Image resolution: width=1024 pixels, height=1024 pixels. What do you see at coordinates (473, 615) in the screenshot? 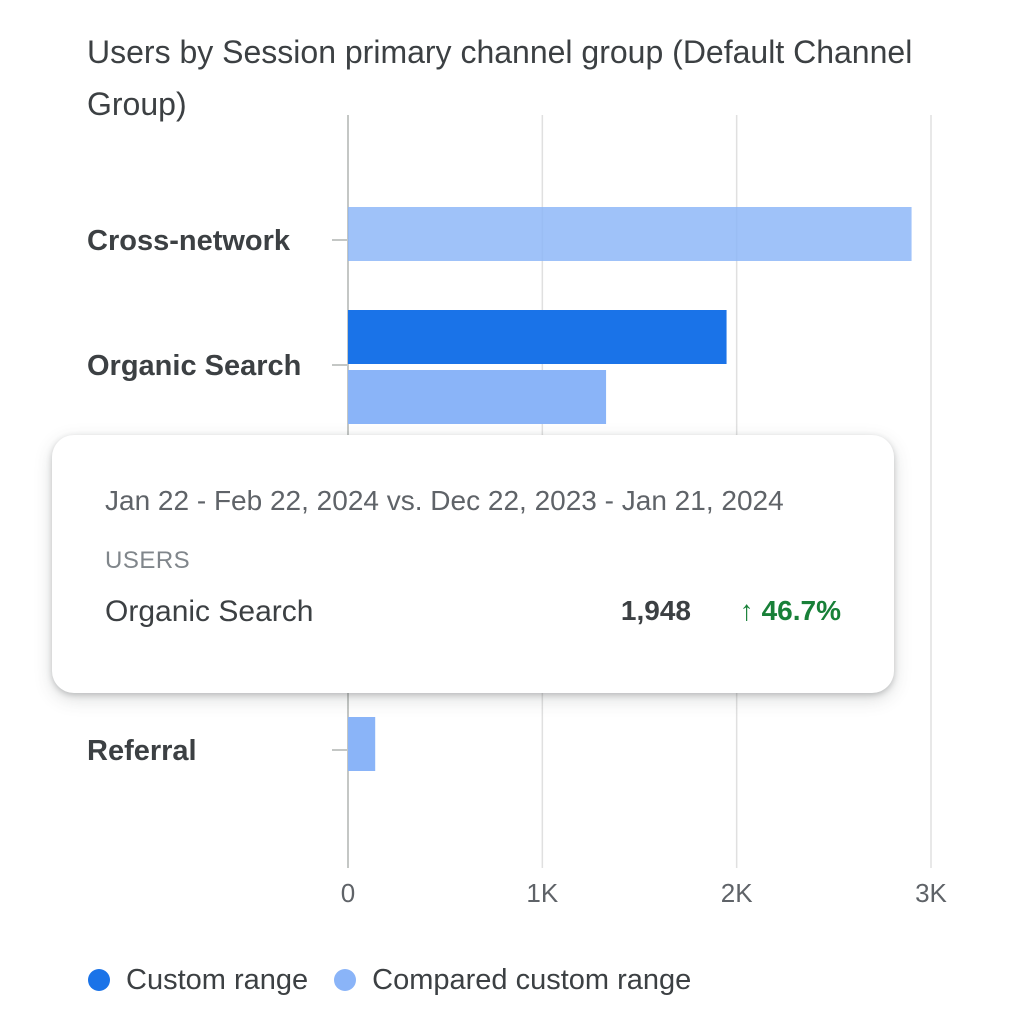
I see `tooltip-row: Organic Search 1,948 ↑ 46.7%` at bounding box center [473, 615].